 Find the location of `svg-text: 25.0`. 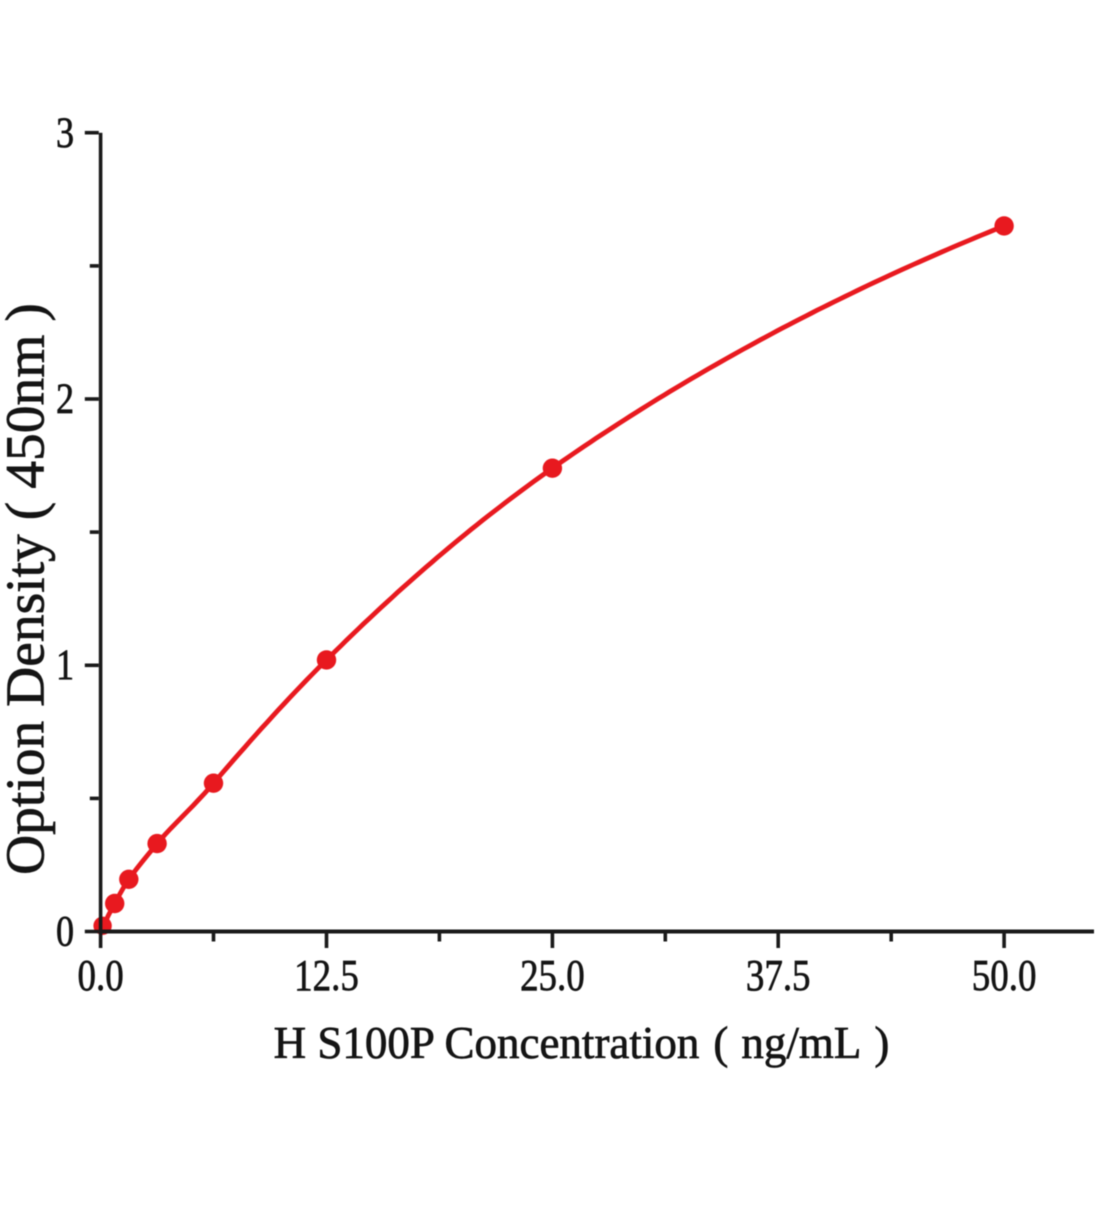

svg-text: 25.0 is located at coordinates (552, 975).